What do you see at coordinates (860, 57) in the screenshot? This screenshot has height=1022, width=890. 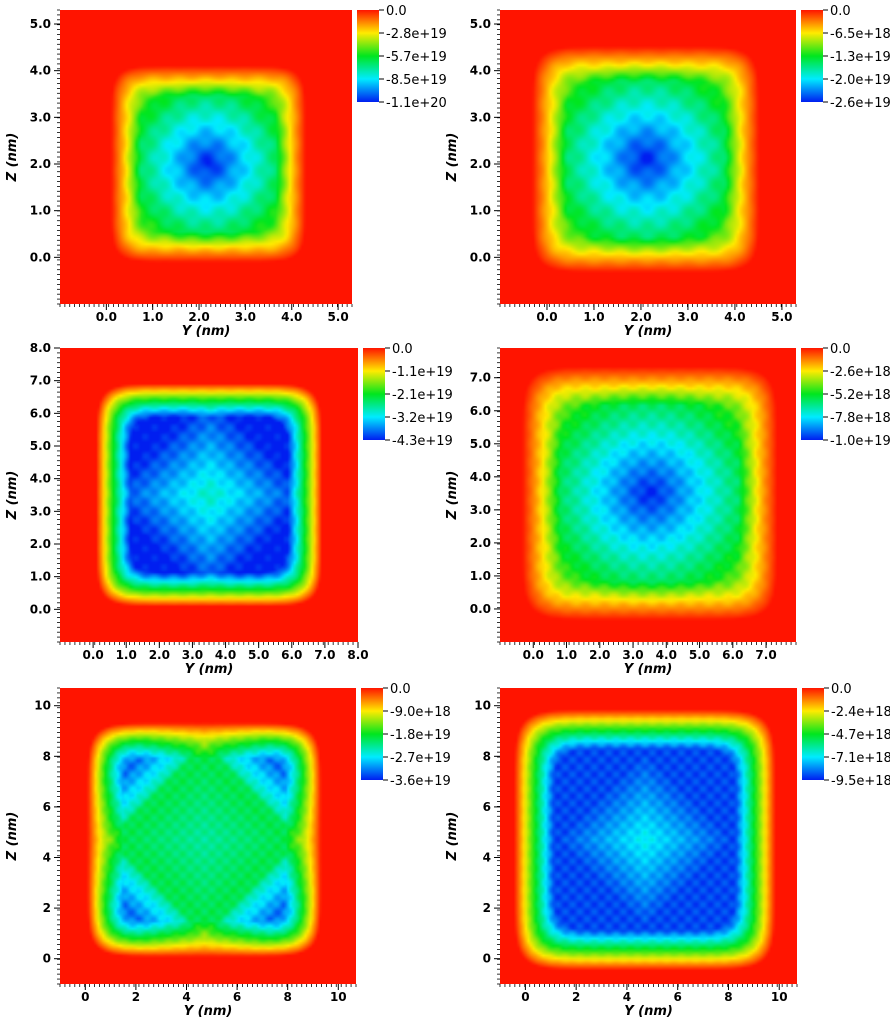 I see `colorbar-tick-label: -1.3e+19` at bounding box center [860, 57].